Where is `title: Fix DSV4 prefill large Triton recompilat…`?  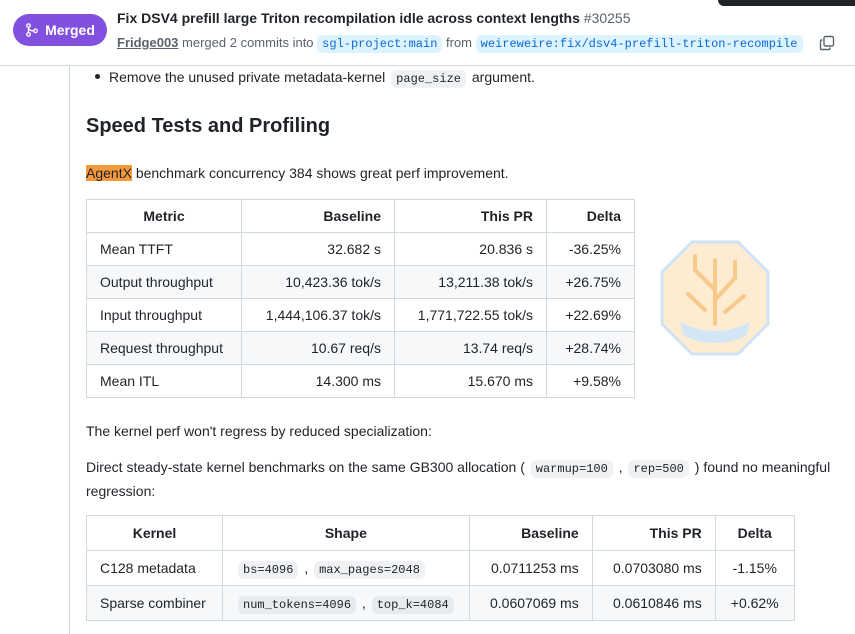
title: Fix DSV4 prefill large Triton recompilat… is located at coordinates (348, 18).